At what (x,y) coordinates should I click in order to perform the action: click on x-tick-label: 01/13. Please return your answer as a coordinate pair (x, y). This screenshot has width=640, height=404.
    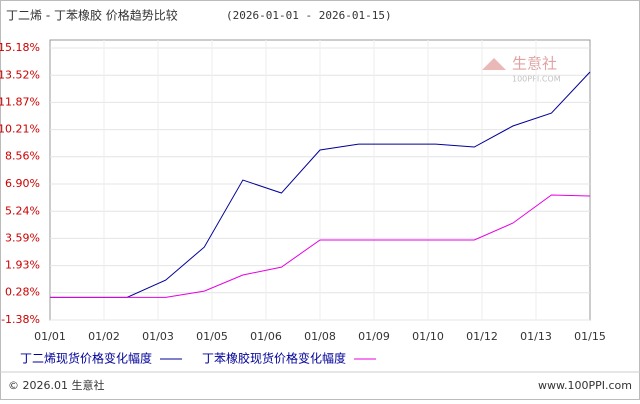
    Looking at the image, I should click on (536, 336).